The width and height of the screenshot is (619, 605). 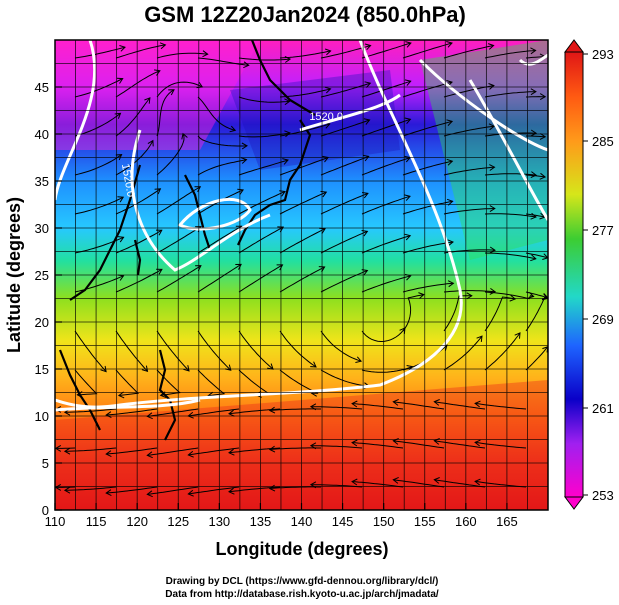 I want to click on colorbar-label: 277, so click(x=603, y=230).